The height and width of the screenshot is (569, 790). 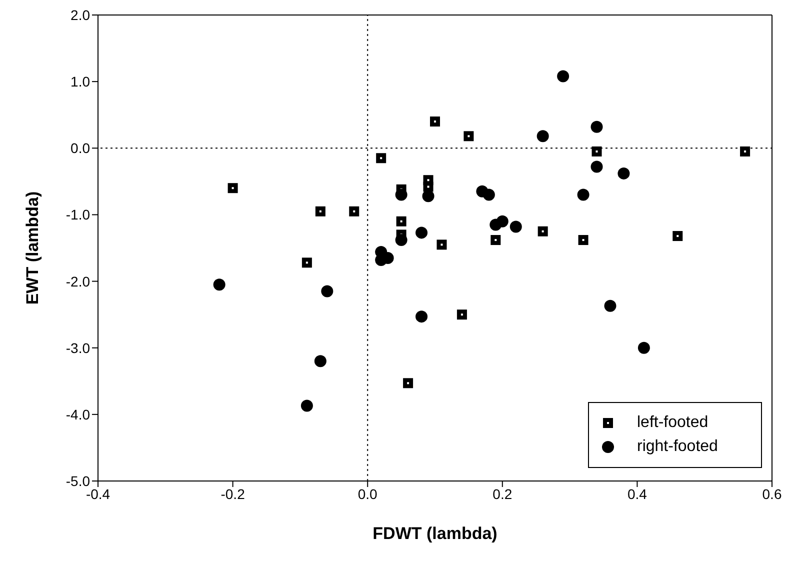 I want to click on y-tick-label: -2.0, so click(x=78, y=281).